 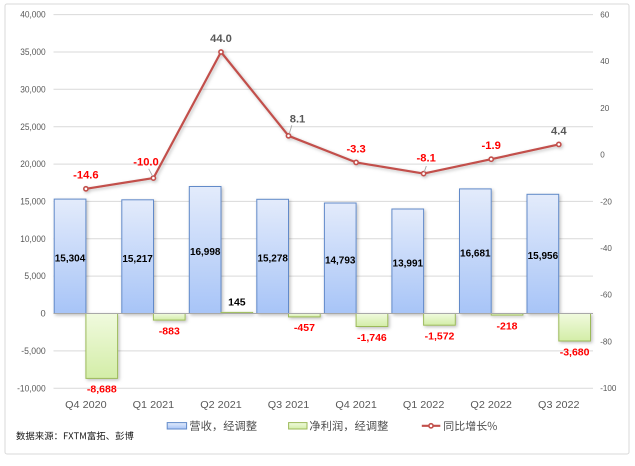 I want to click on svg-text: 15,217, so click(x=137, y=259).